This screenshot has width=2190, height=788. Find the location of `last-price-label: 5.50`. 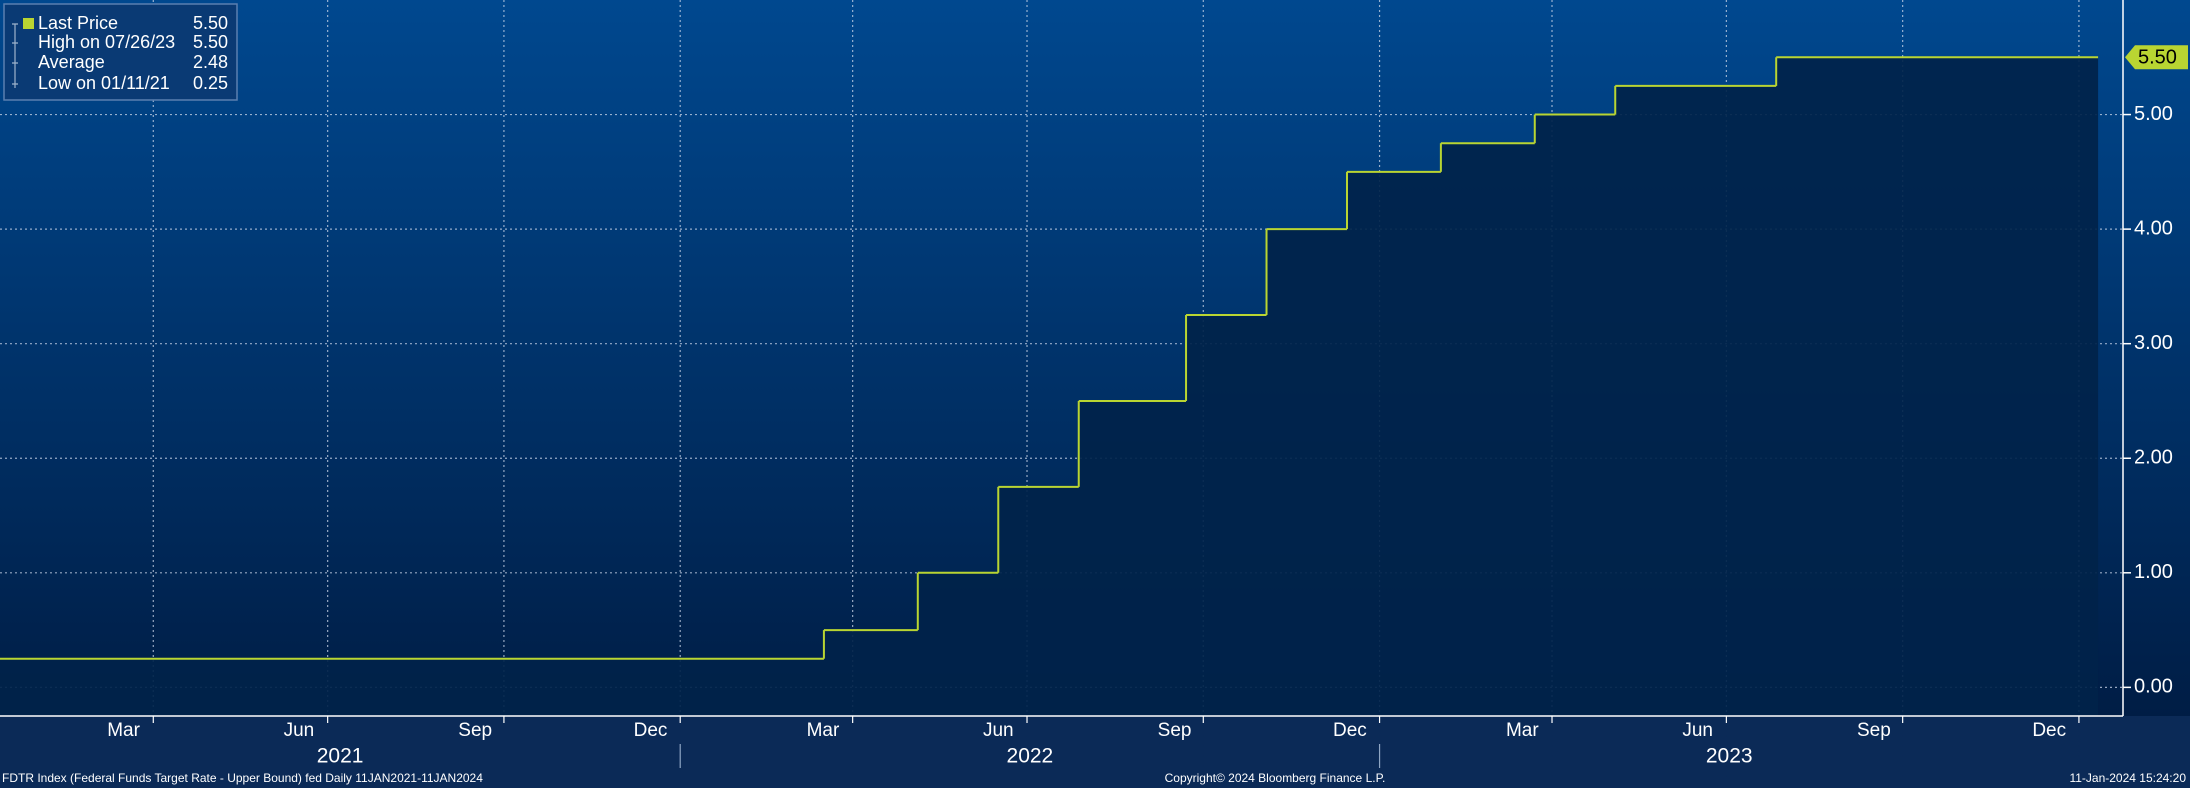

last-price-label: 5.50 is located at coordinates (2157, 58).